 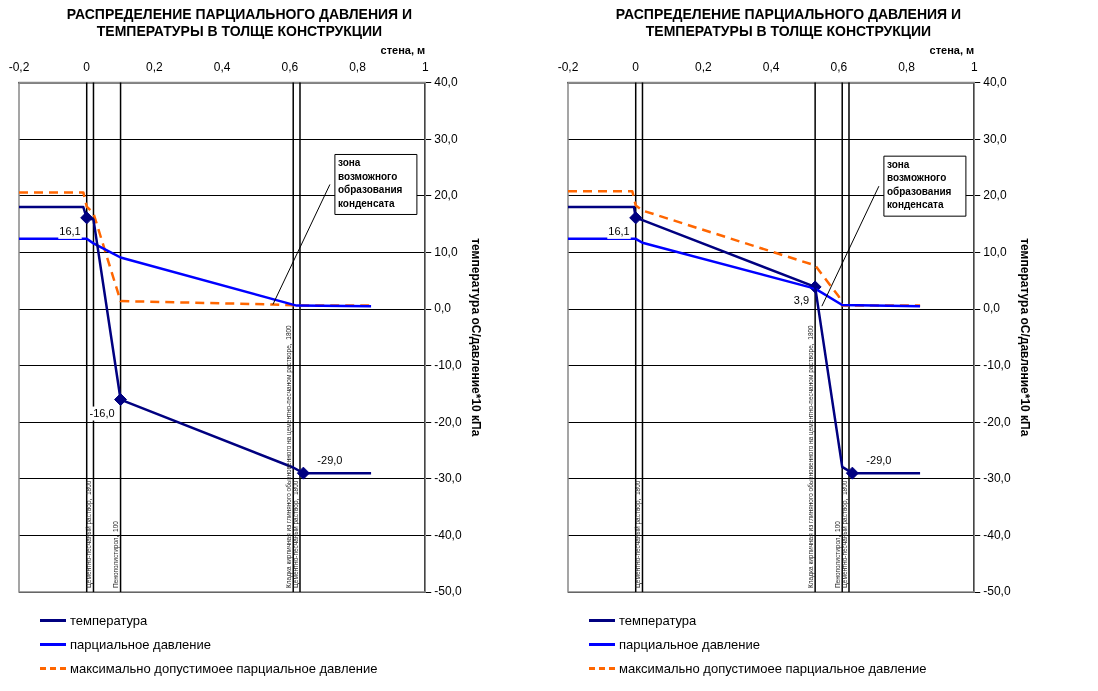 I want to click on data-label: -16,0, so click(x=102, y=412).